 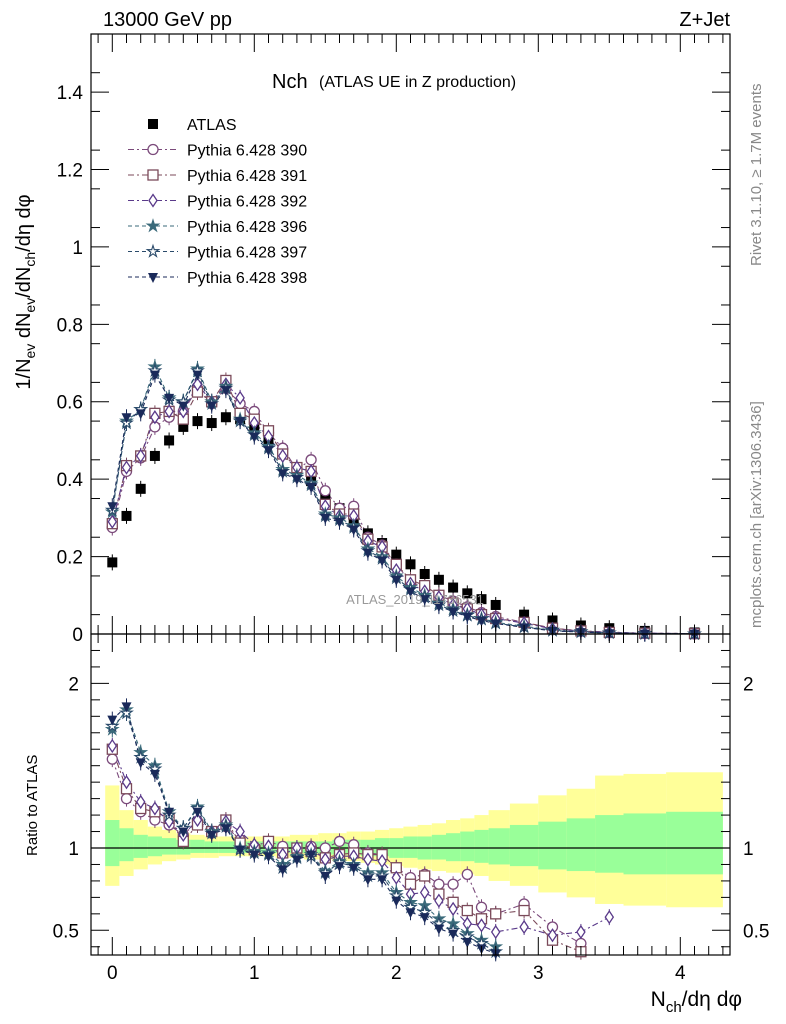 What do you see at coordinates (153, 124) in the screenshot?
I see `legend-marker-atlas` at bounding box center [153, 124].